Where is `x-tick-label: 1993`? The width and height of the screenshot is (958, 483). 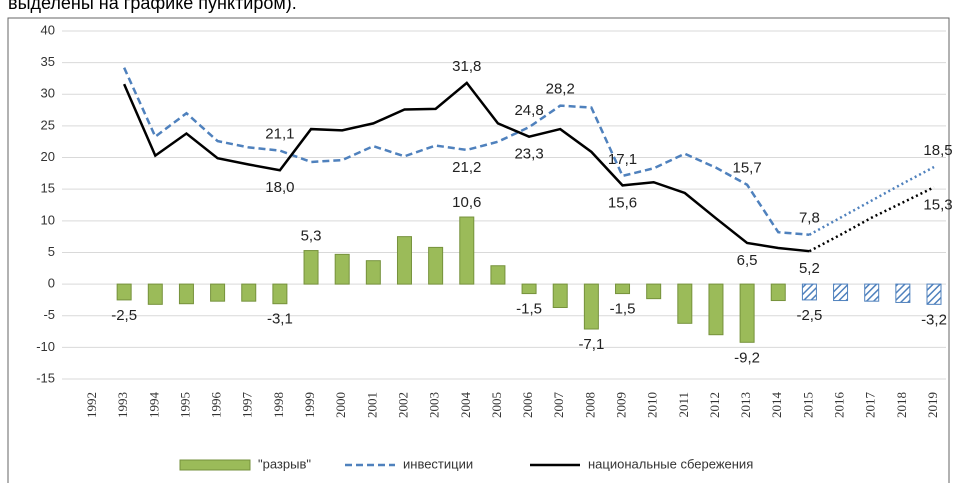 x-tick-label: 1993 is located at coordinates (122, 405).